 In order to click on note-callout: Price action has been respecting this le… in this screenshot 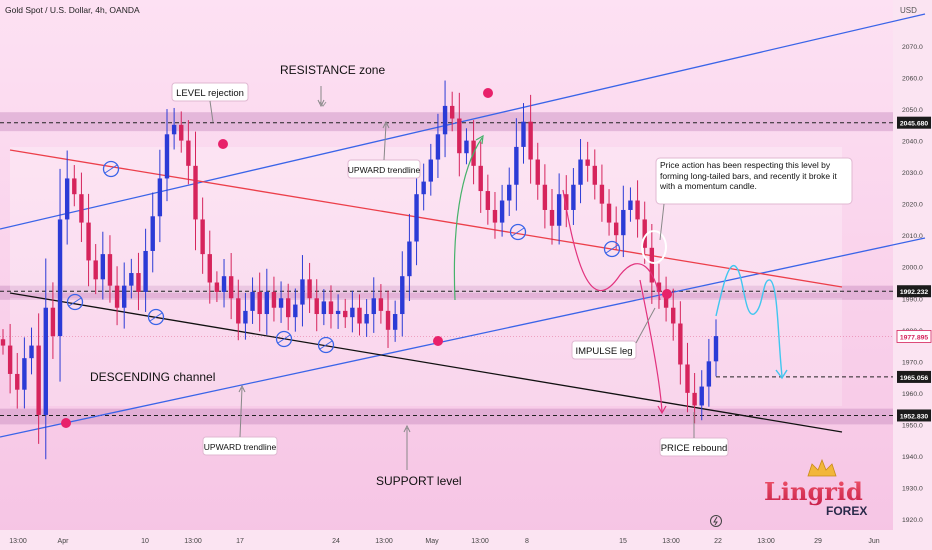, I will do `click(754, 199)`.